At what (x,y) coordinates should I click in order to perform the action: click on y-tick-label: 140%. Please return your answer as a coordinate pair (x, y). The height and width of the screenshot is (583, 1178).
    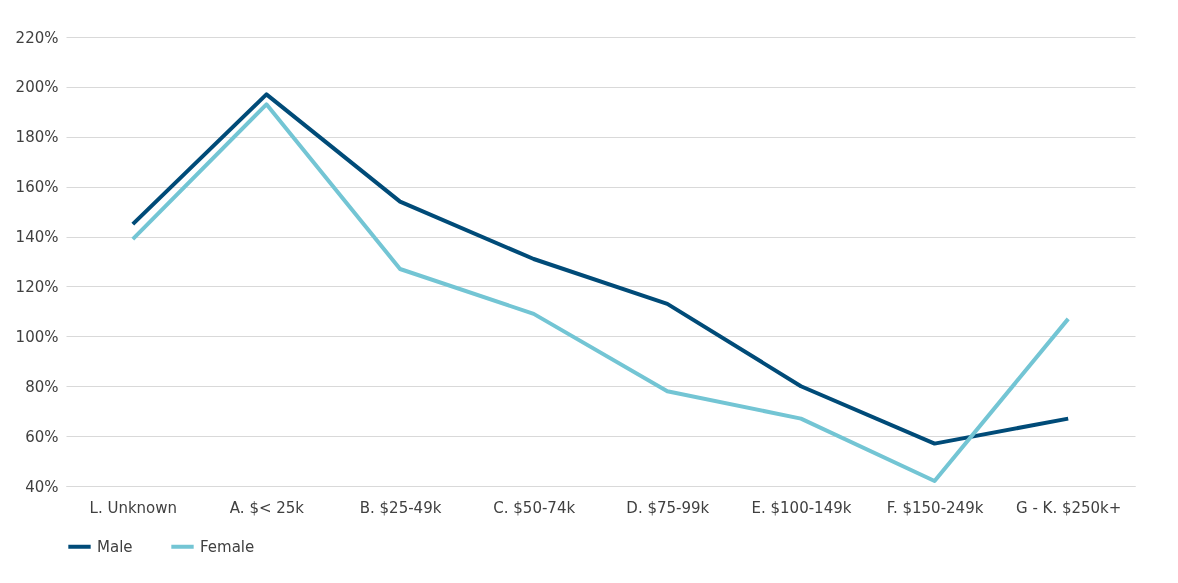
    Looking at the image, I should click on (37, 237).